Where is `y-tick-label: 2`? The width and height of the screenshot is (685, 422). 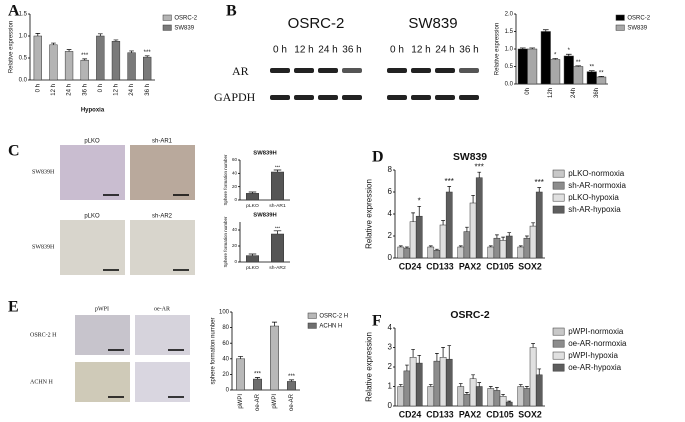 y-tick-label: 2 is located at coordinates (390, 366).